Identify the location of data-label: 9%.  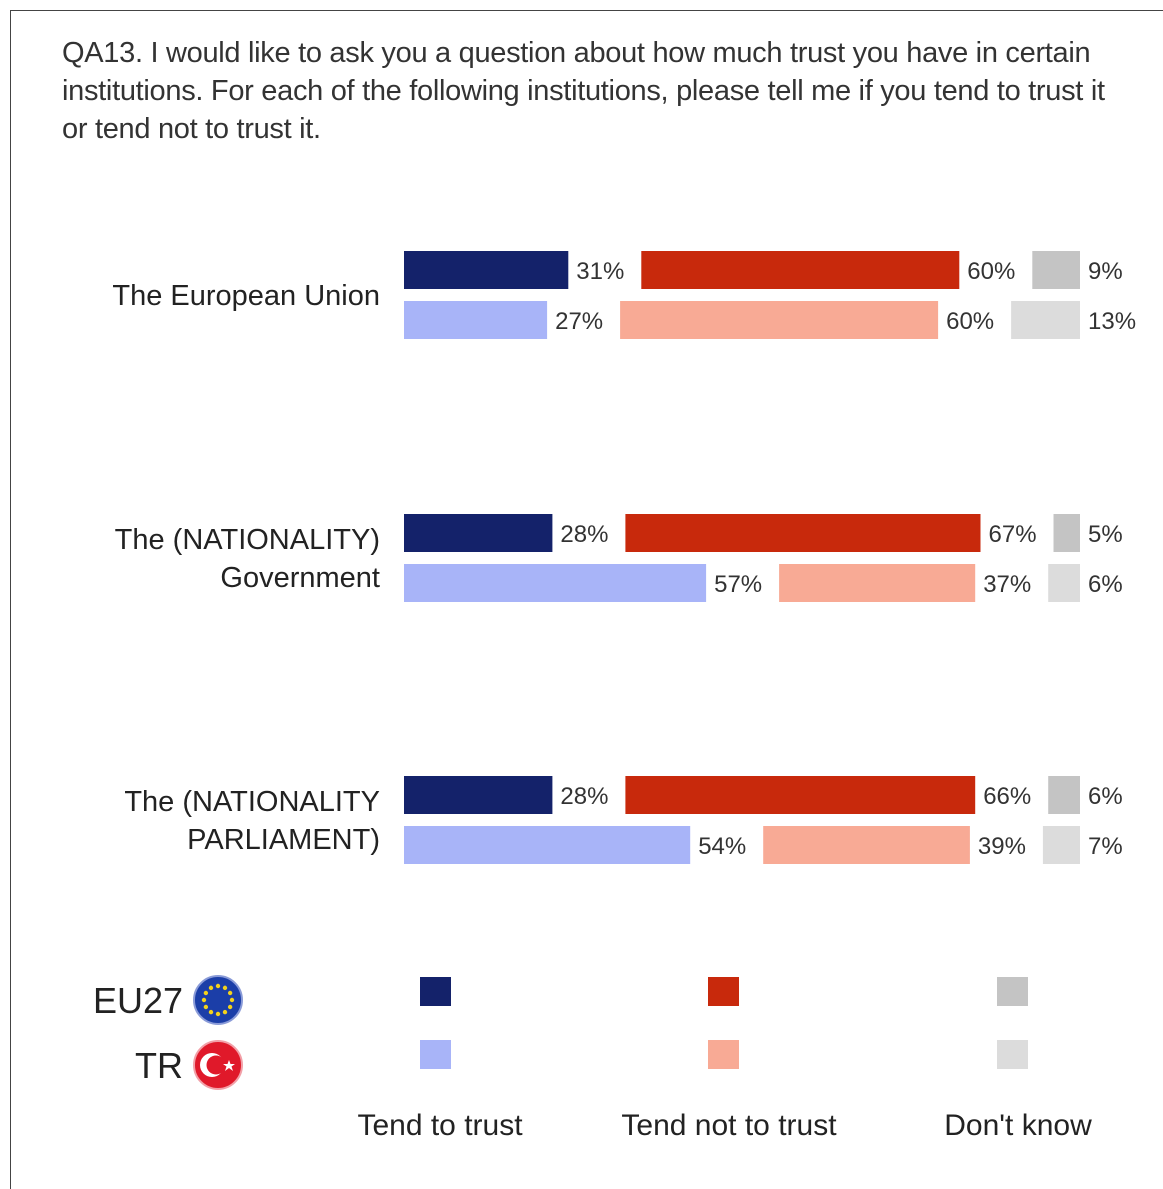
(1105, 271).